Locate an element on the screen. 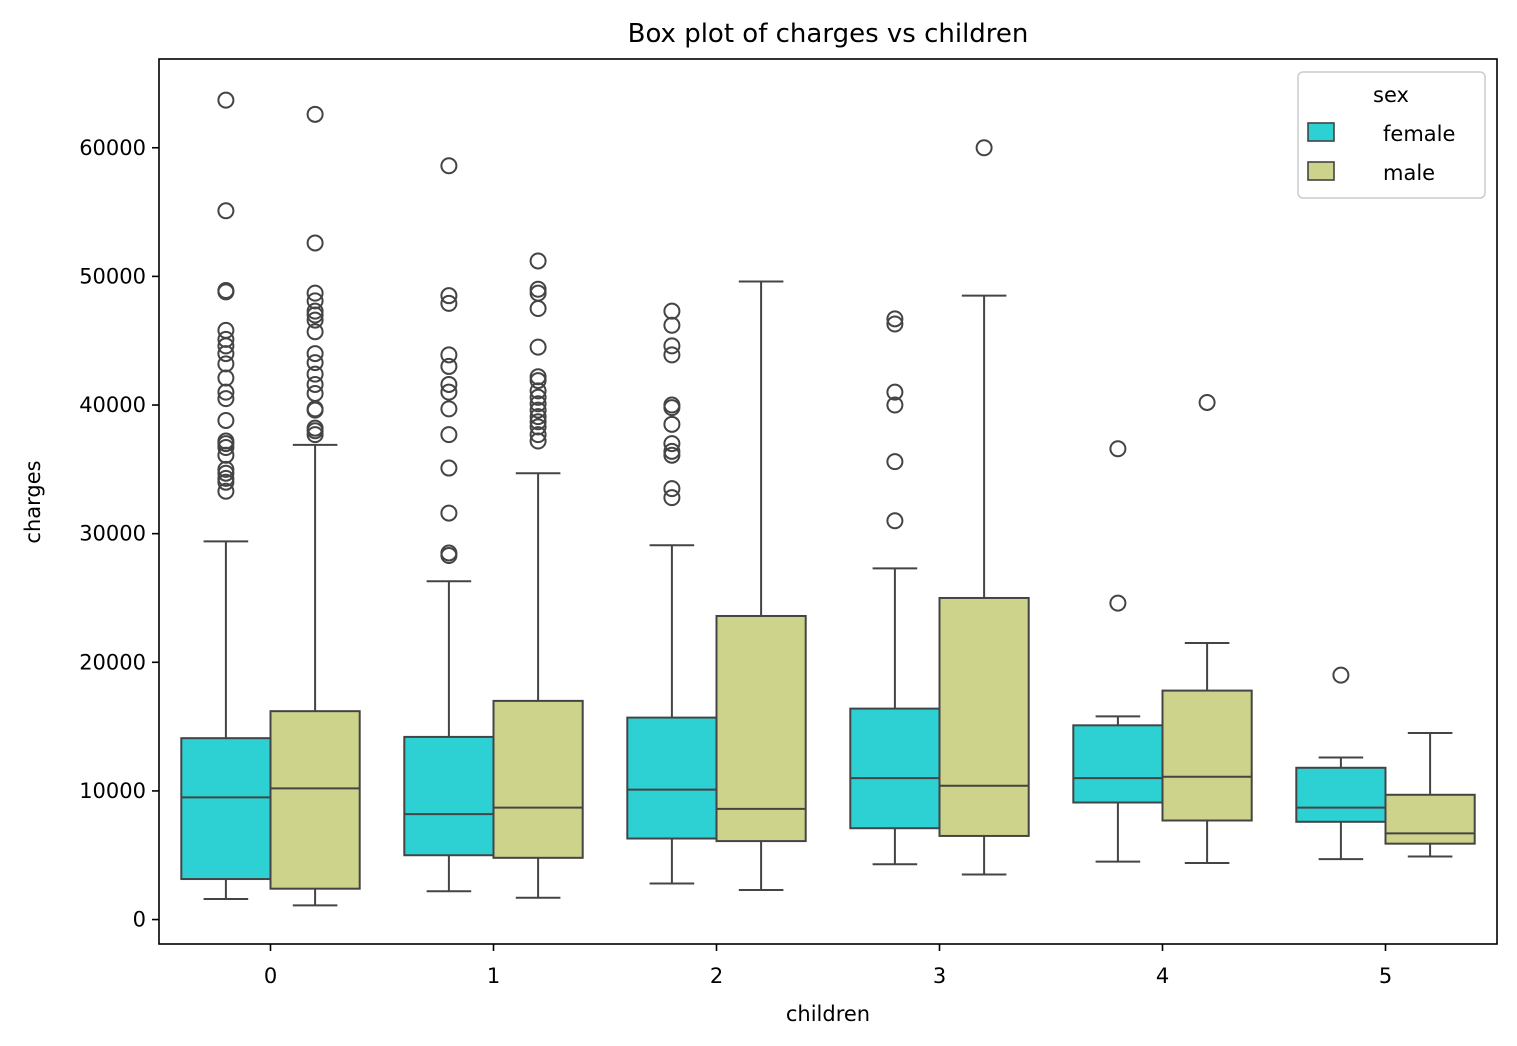 The width and height of the screenshot is (1517, 1046). x-tick-label: 1 is located at coordinates (493, 976).